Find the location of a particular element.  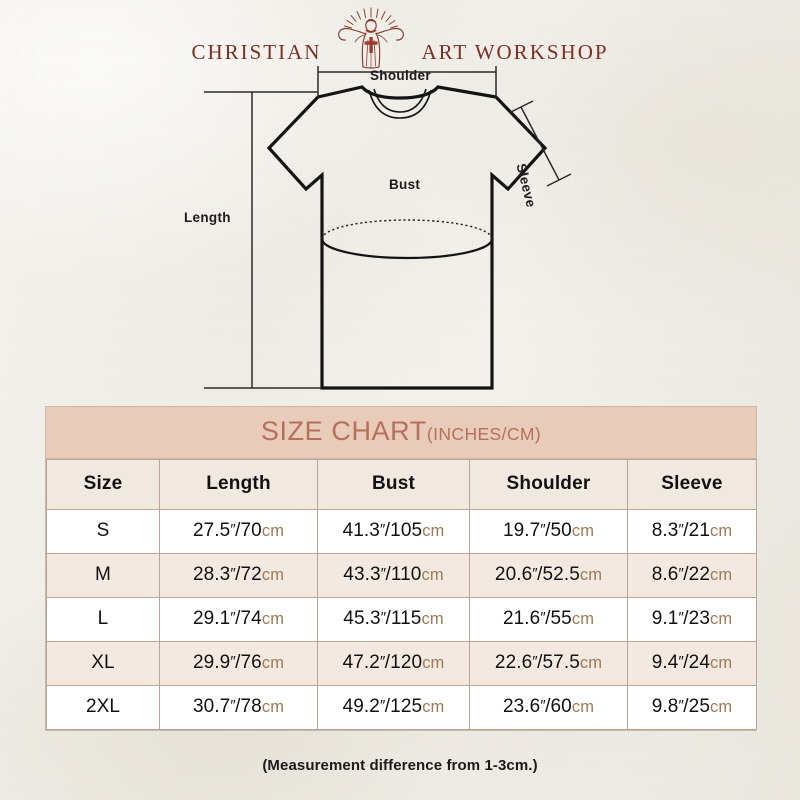

column-header-size: Size is located at coordinates (103, 484).